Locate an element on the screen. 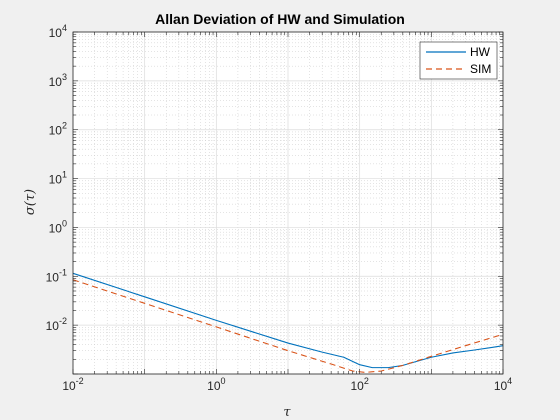 This screenshot has width=560, height=420. y-tick-label: 10⁻² is located at coordinates (56, 324).